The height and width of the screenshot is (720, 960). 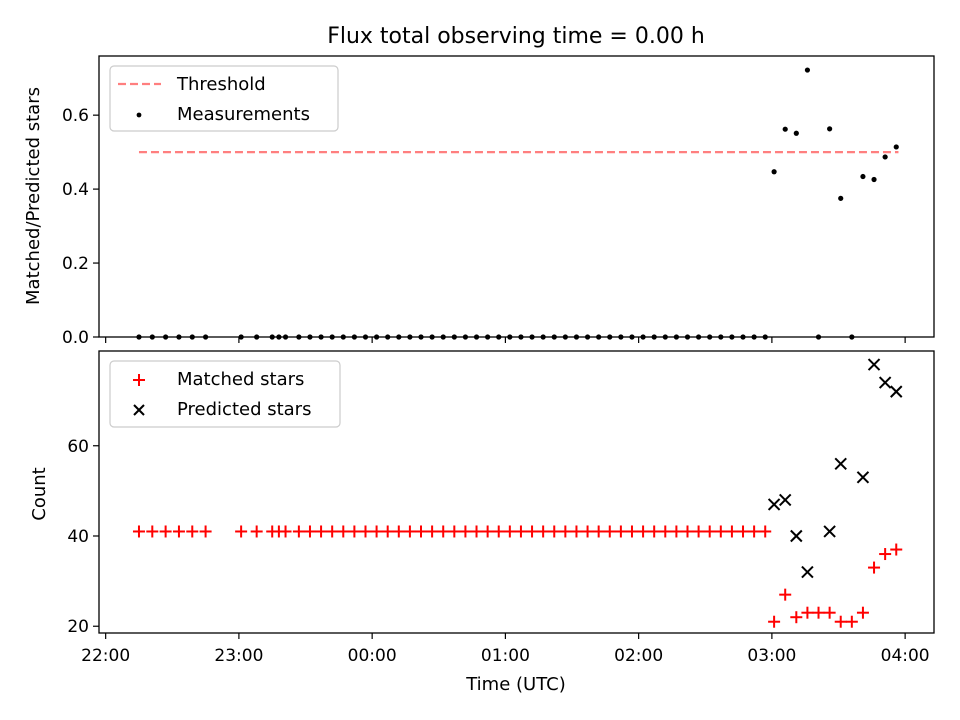 I want to click on x-tick-label: 03:00, so click(x=771, y=656).